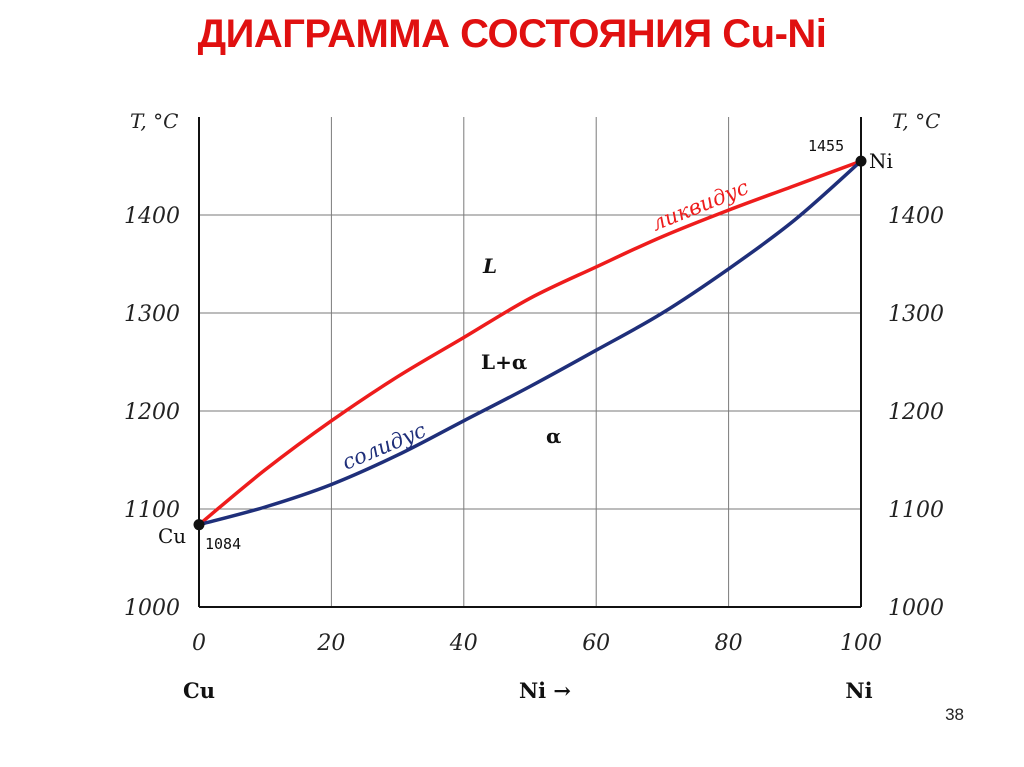  Describe the element at coordinates (463, 643) in the screenshot. I see `x-tick-label: 40` at that location.